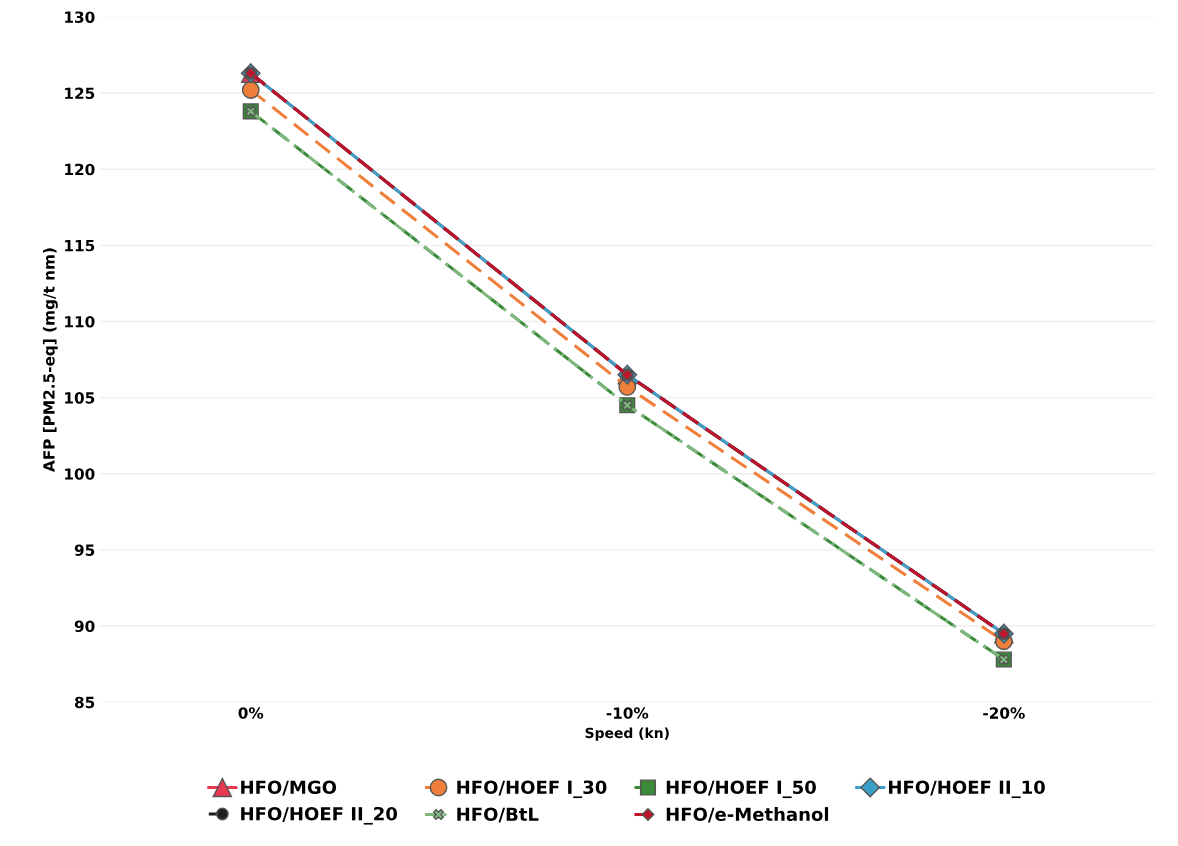 The height and width of the screenshot is (846, 1178). Describe the element at coordinates (80, 321) in the screenshot. I see `y-tick-label: 110` at that location.